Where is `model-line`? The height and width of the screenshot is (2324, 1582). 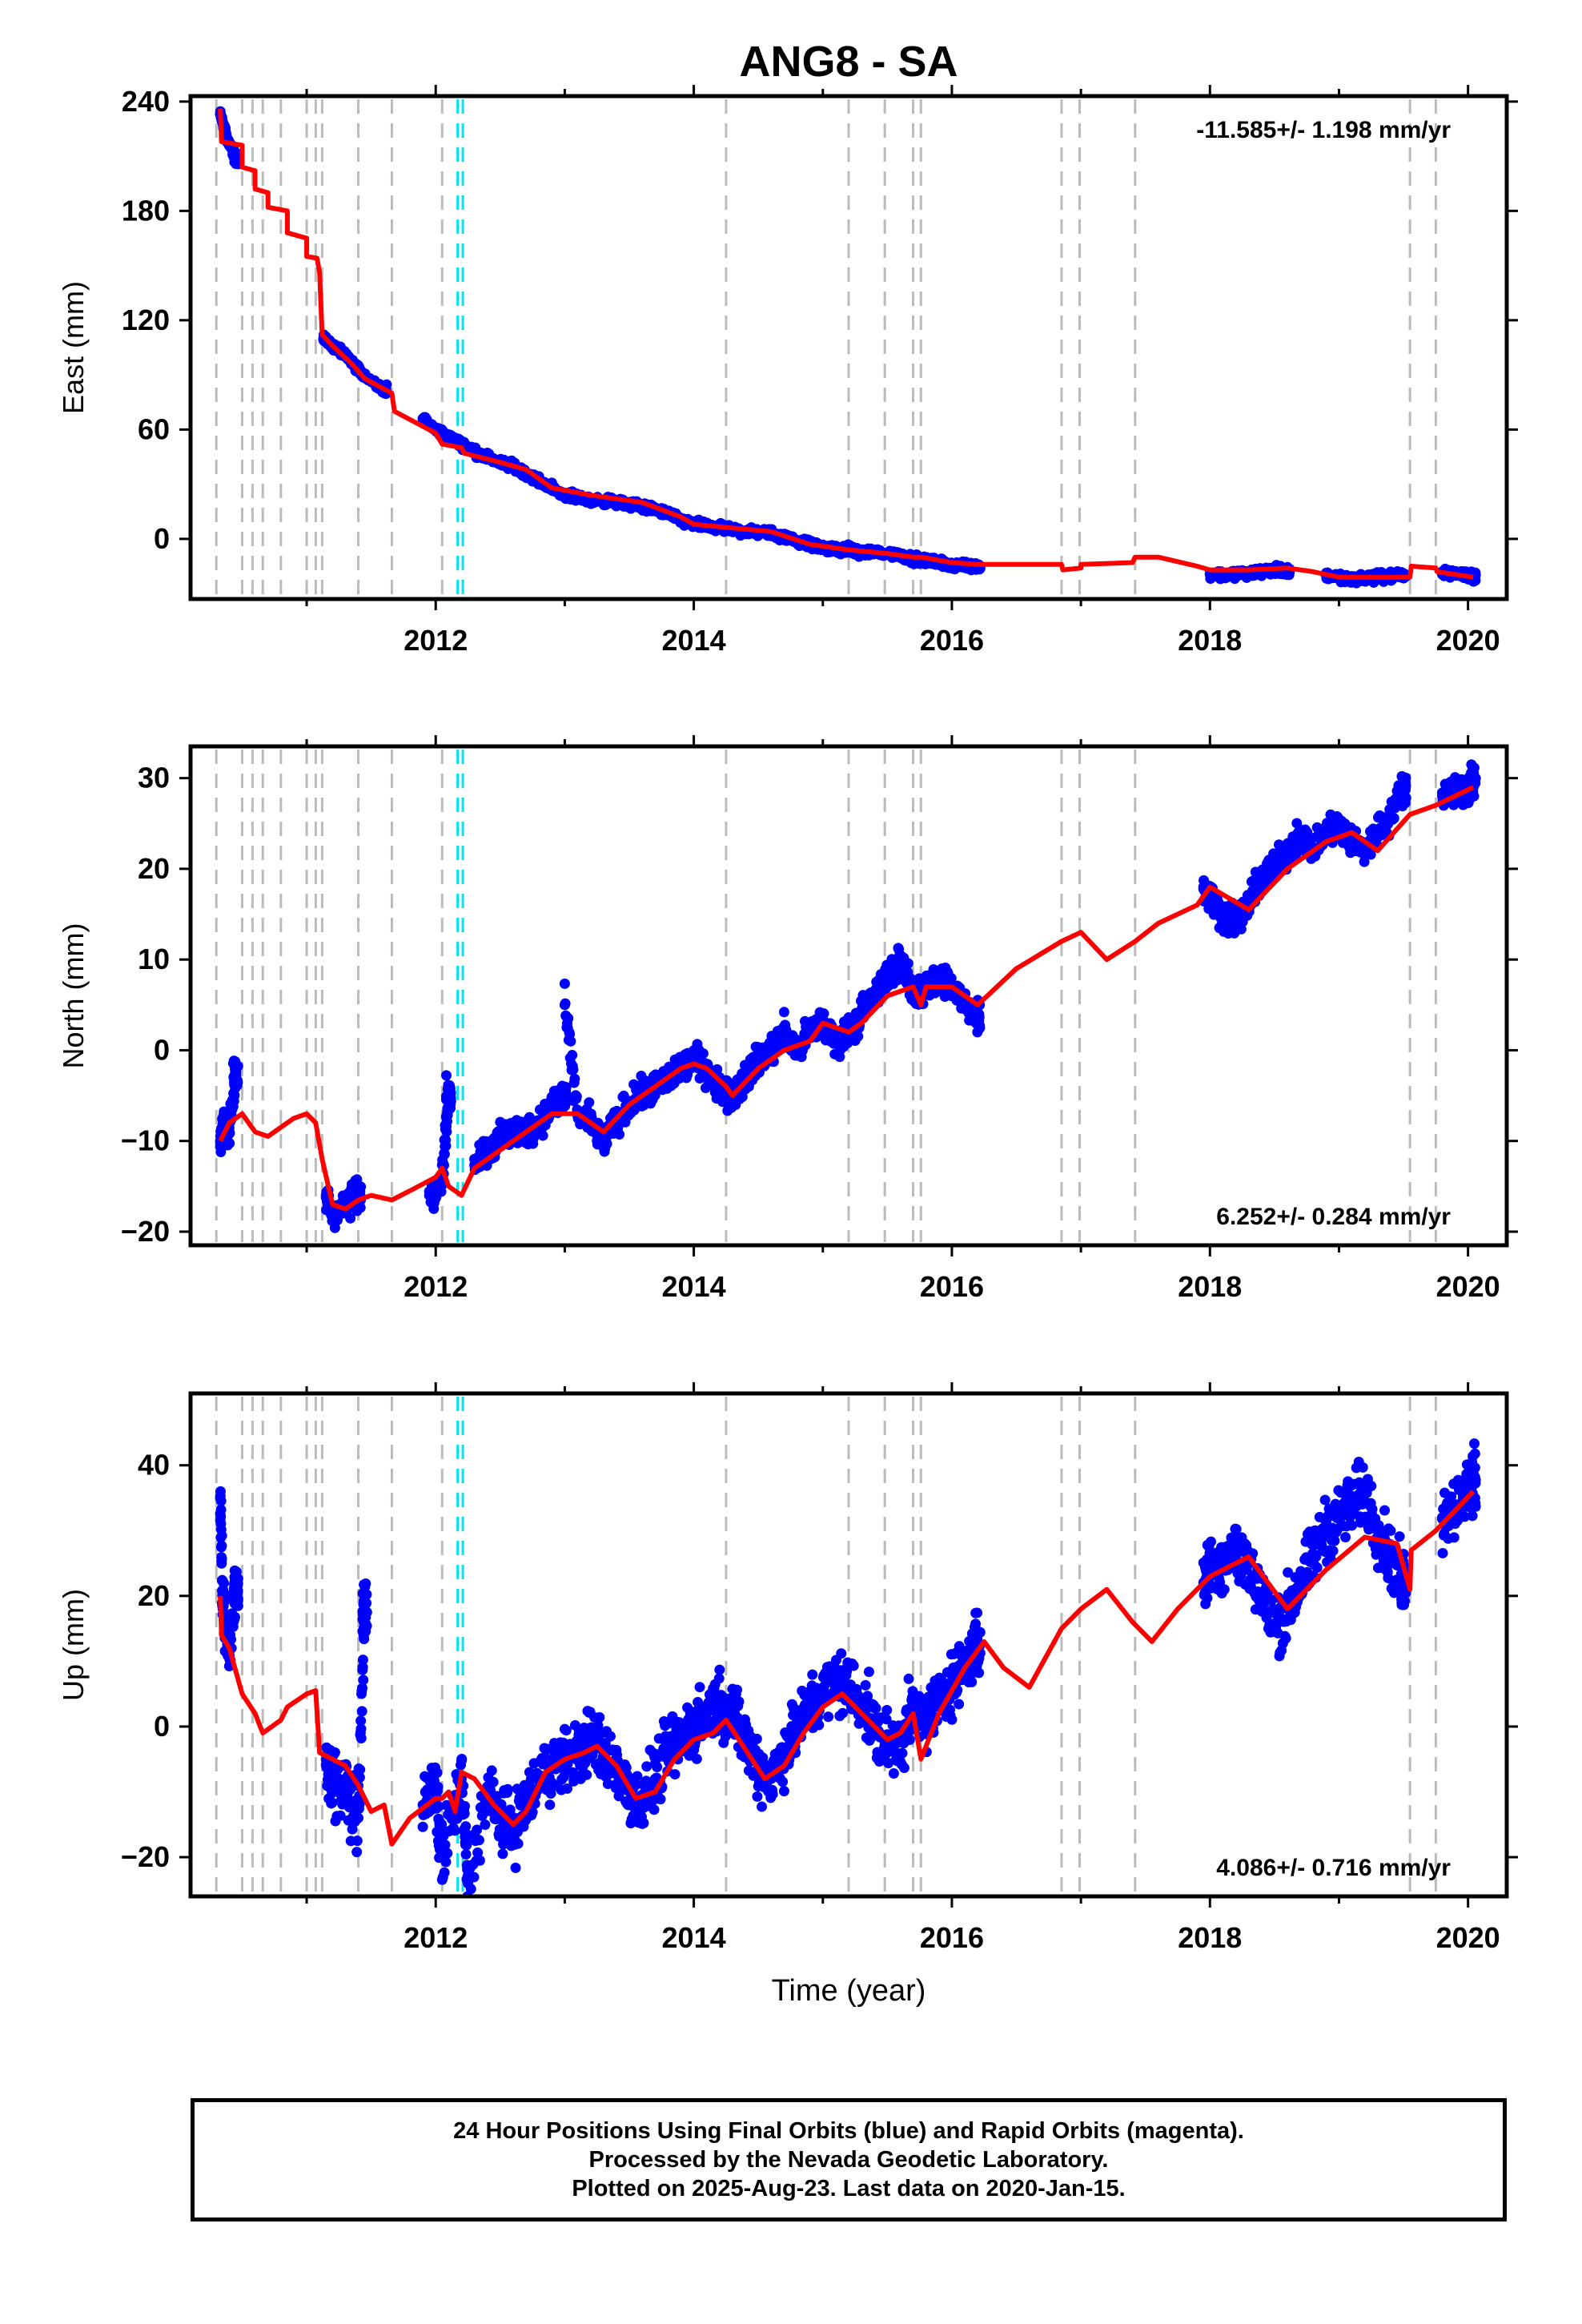
model-line is located at coordinates (847, 999).